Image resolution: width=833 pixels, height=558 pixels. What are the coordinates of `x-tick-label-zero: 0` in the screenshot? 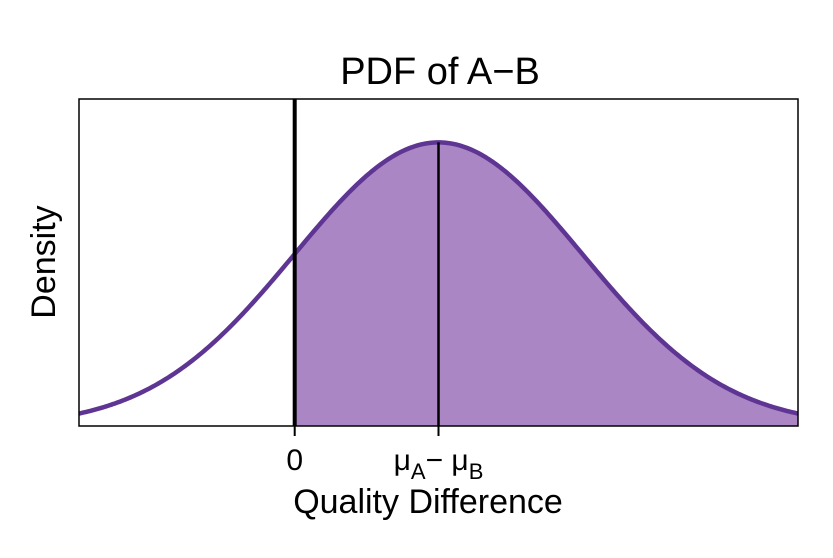 It's located at (294, 460).